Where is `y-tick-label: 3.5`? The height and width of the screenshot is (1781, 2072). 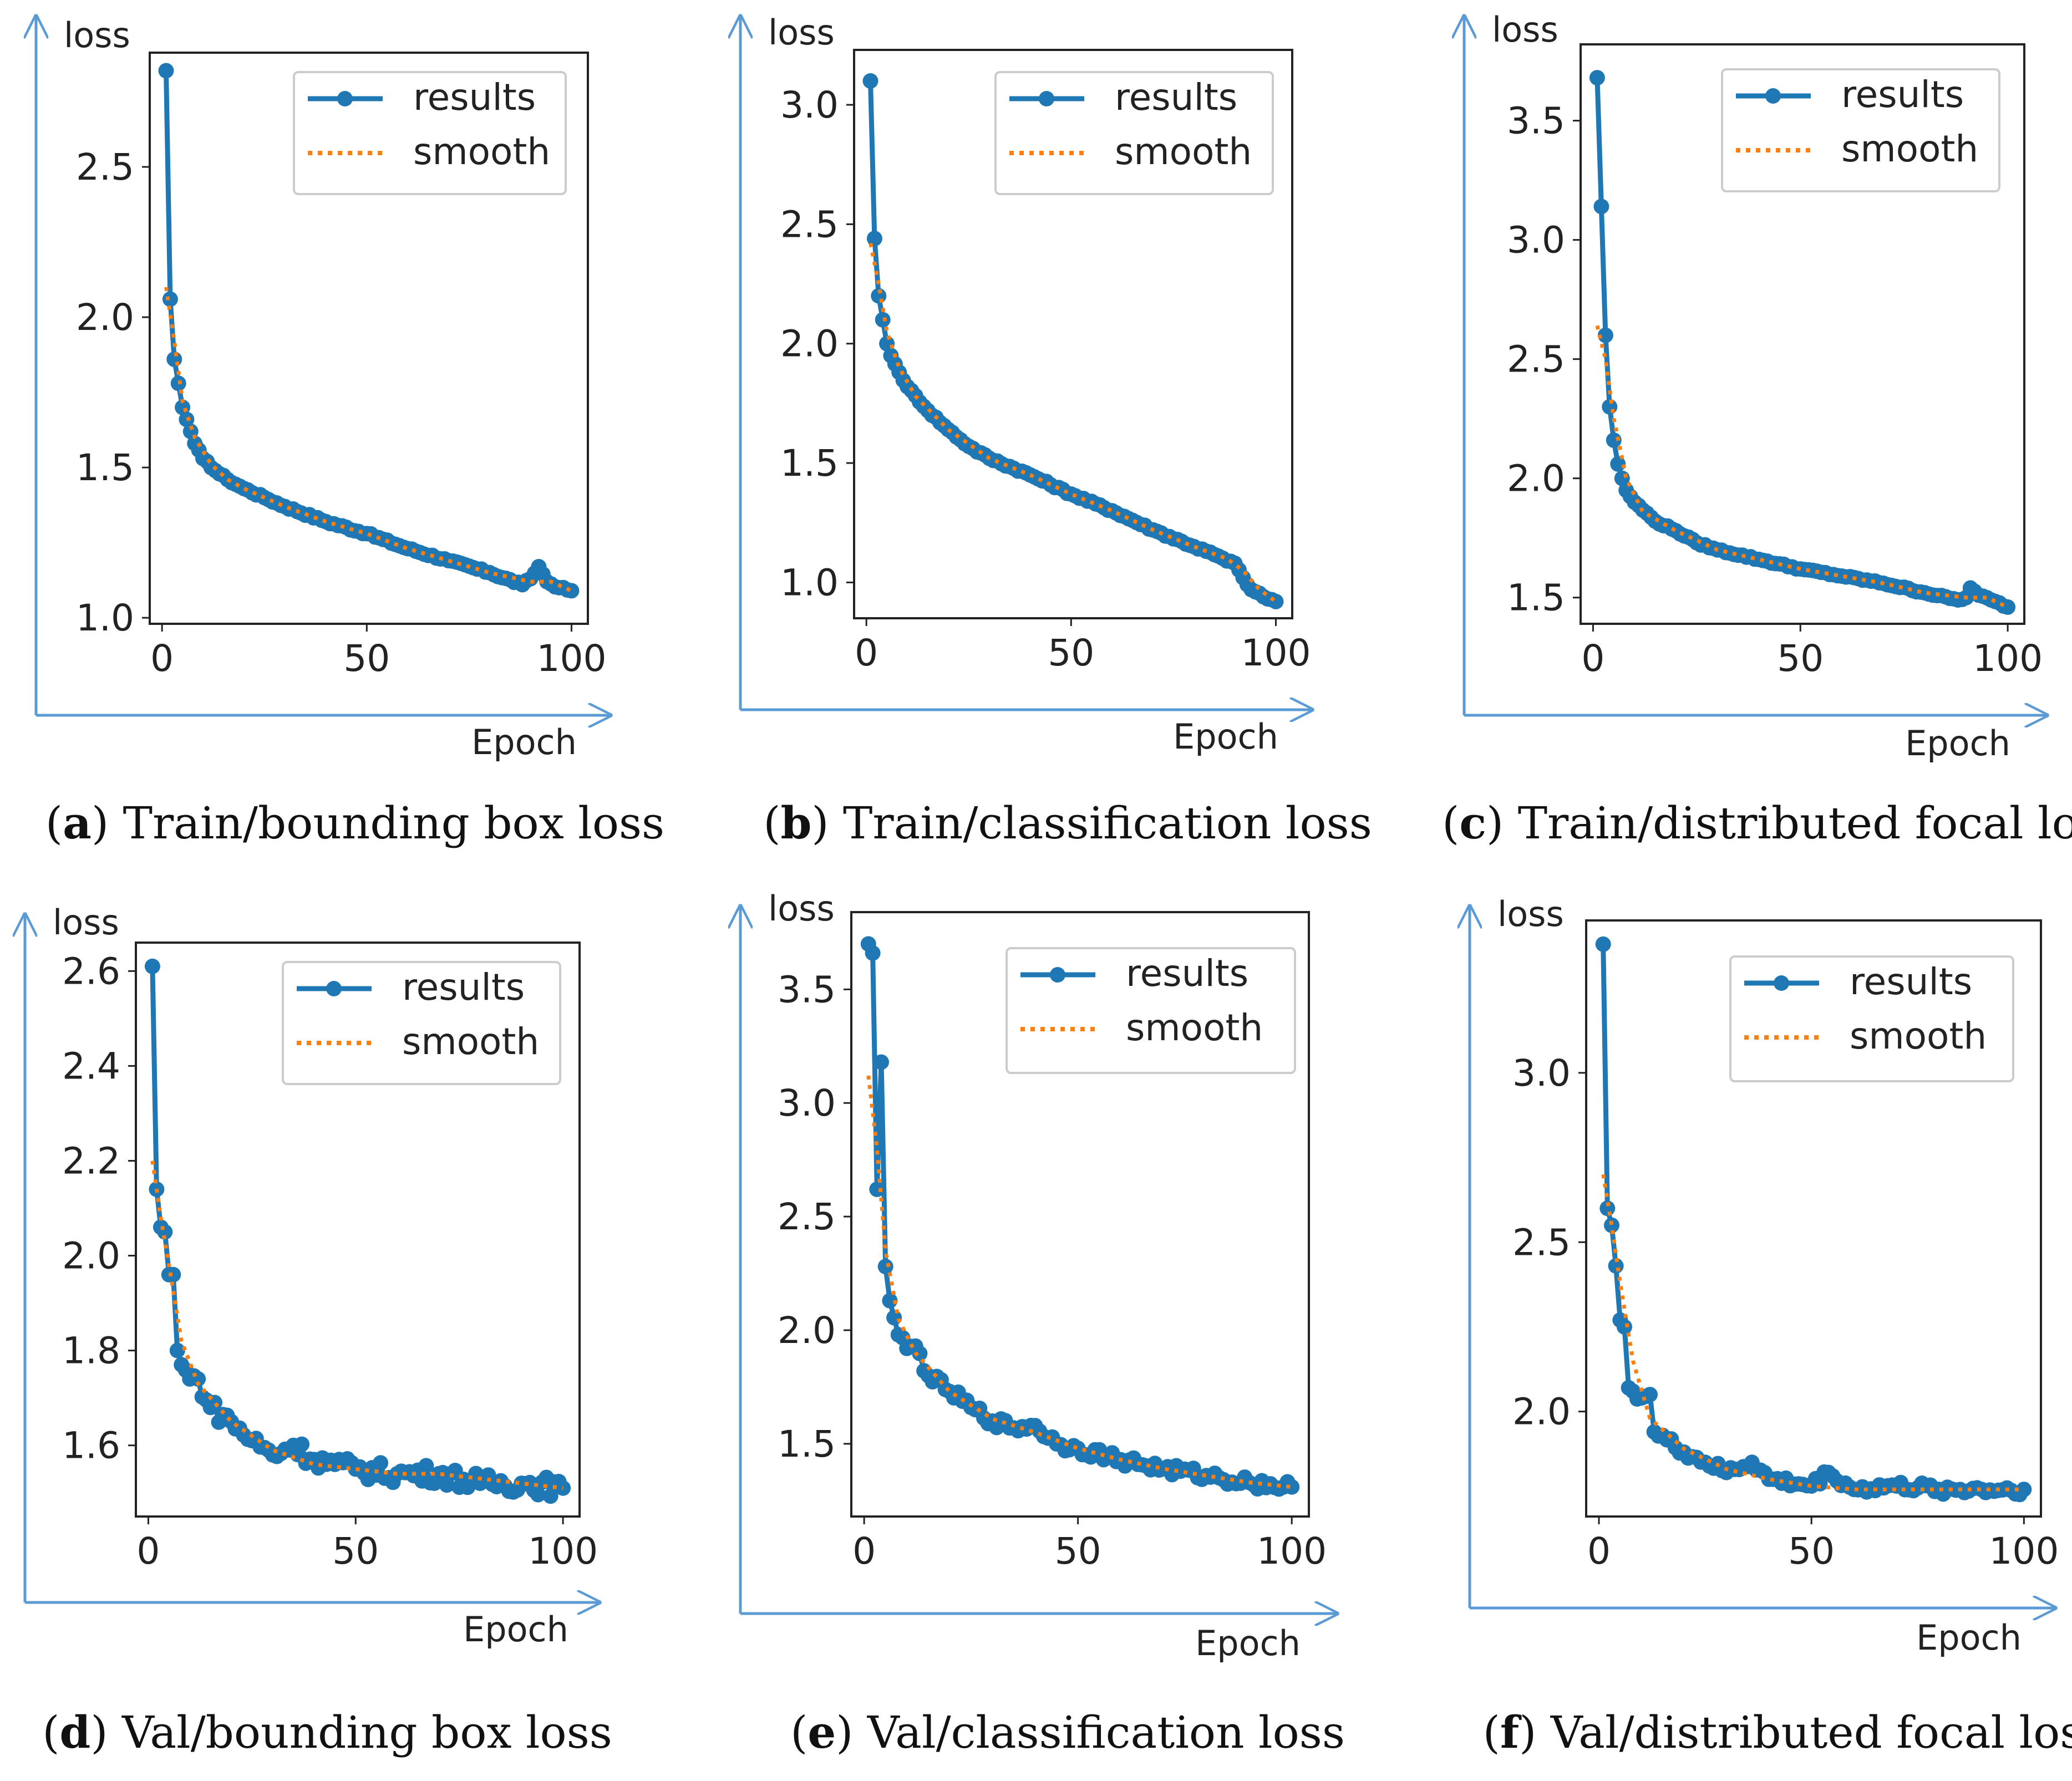
y-tick-label: 3.5 is located at coordinates (1536, 122).